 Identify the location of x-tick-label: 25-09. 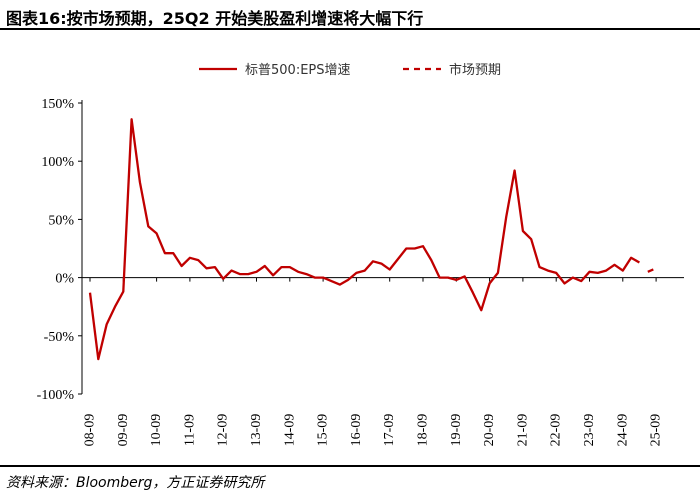
(656, 430).